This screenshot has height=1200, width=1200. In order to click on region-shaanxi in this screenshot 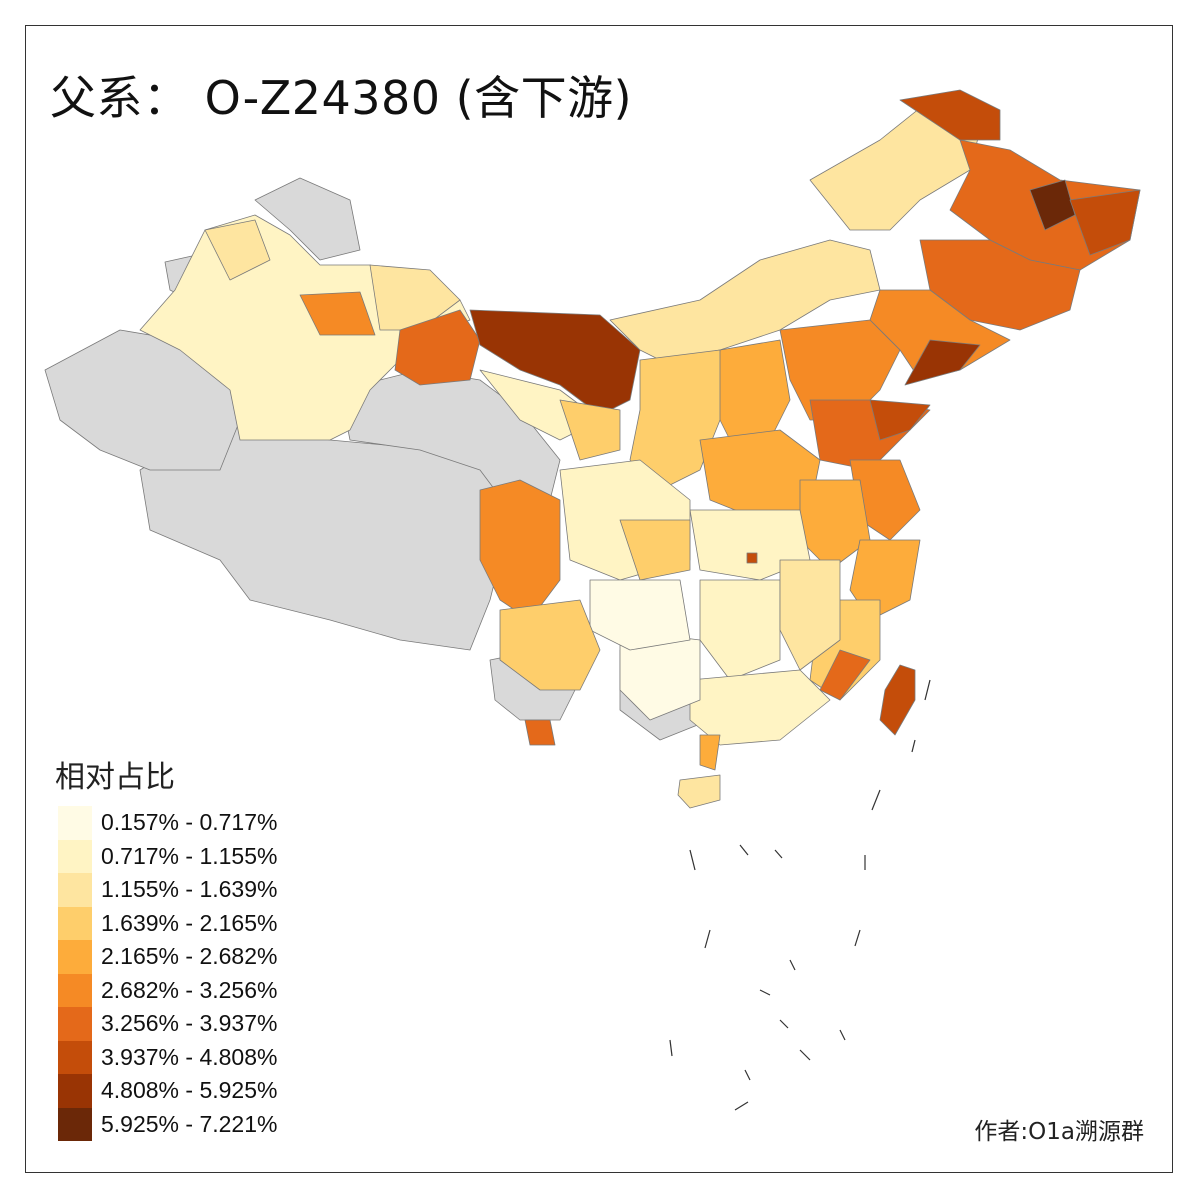, I will do `click(675, 420)`.